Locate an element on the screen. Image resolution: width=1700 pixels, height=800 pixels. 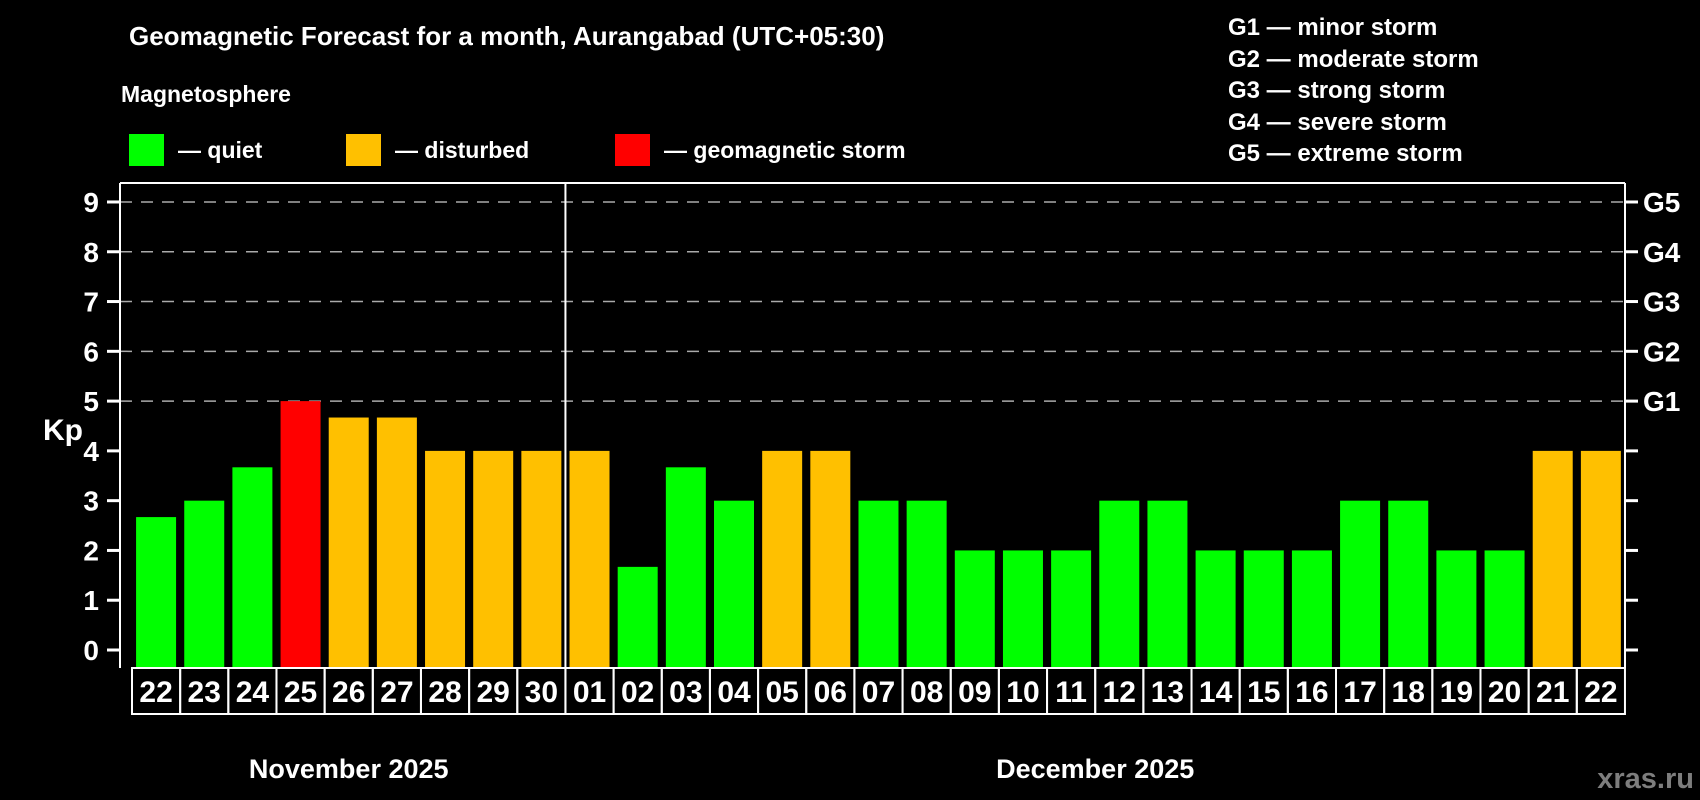
legend-item-storm: — geomagnetic storm is located at coordinates (760, 150).